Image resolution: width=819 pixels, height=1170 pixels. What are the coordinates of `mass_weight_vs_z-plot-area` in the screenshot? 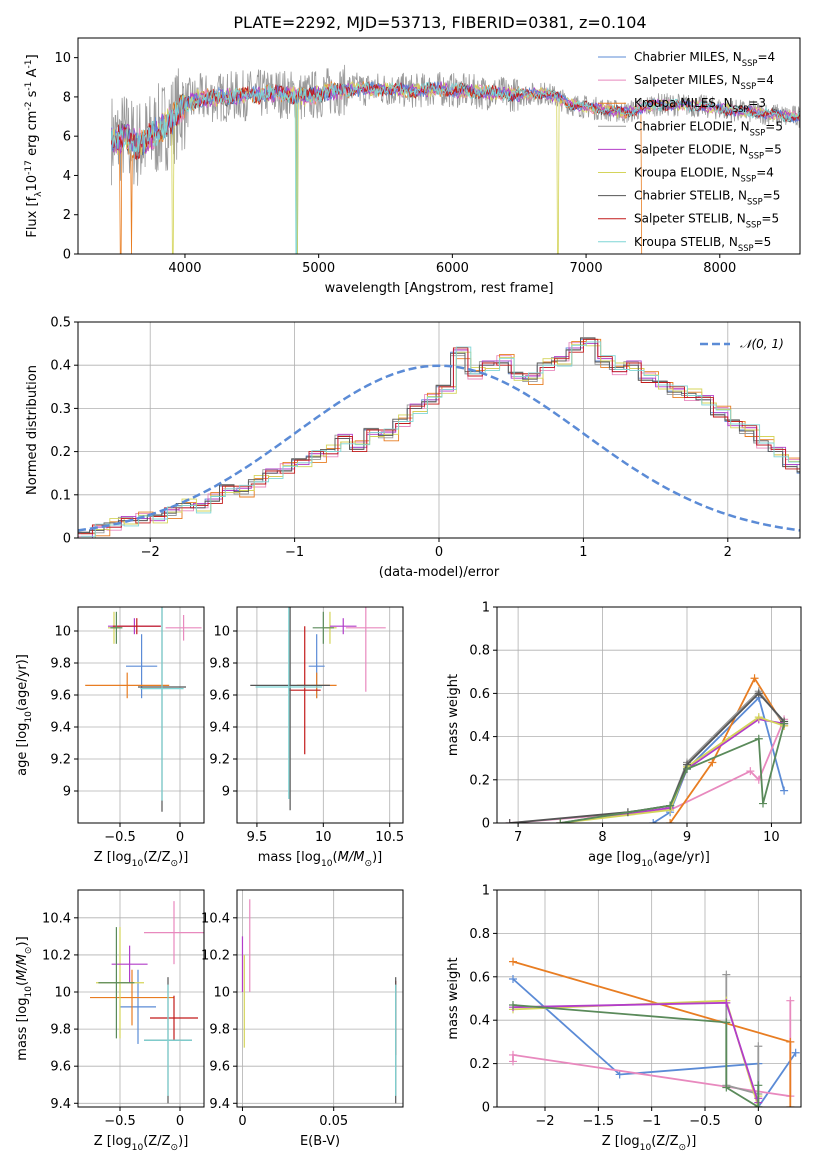 It's located at (654, 1032).